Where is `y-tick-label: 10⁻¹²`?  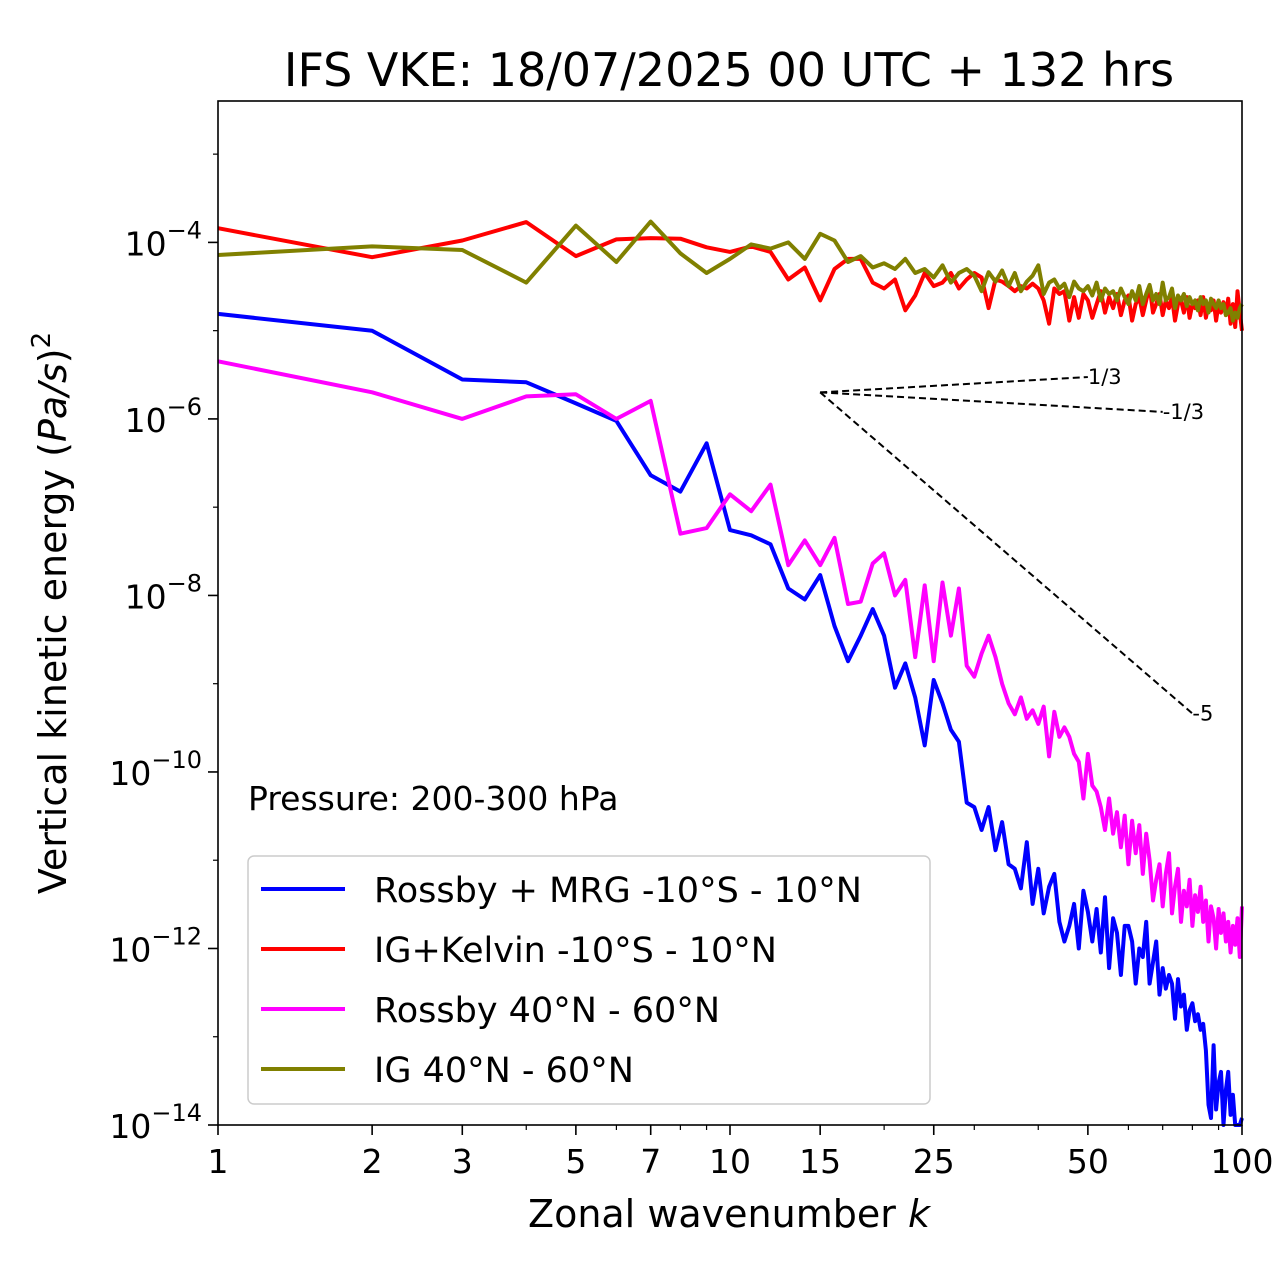
y-tick-label: 10⁻¹² is located at coordinates (155, 945).